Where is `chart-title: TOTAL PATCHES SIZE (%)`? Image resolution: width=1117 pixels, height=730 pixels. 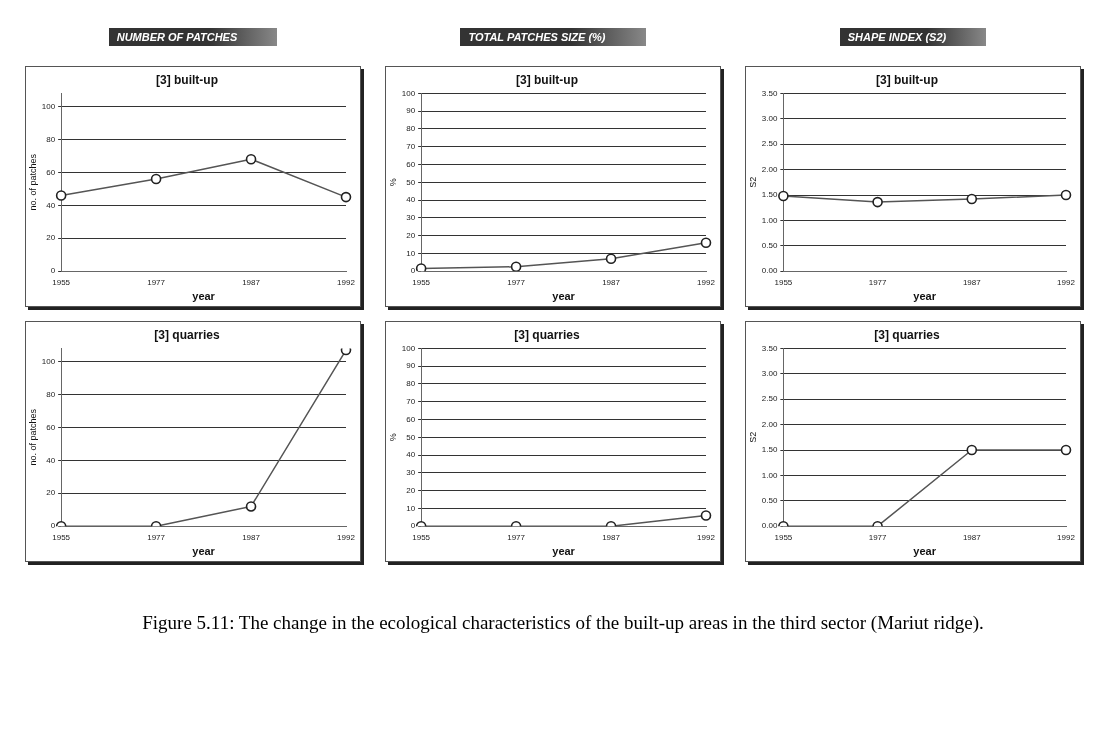
chart-title: TOTAL PATCHES SIZE (%) is located at coordinates (553, 37).